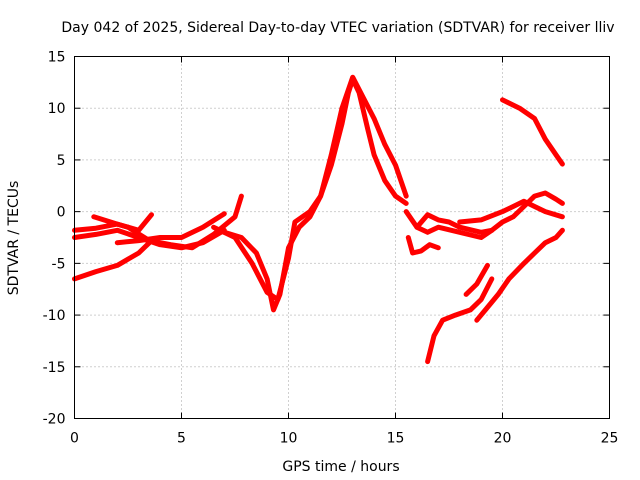 Image resolution: width=640 pixels, height=480 pixels. I want to click on y-tick-label: 5, so click(61, 161).